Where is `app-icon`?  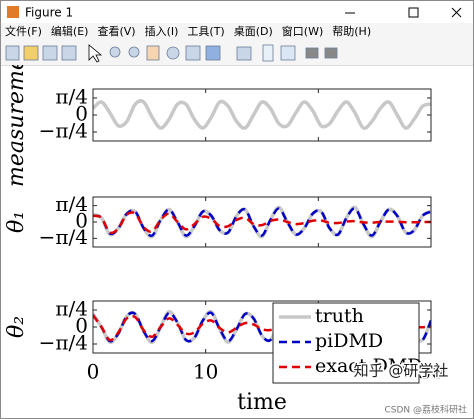
app-icon is located at coordinates (13, 12).